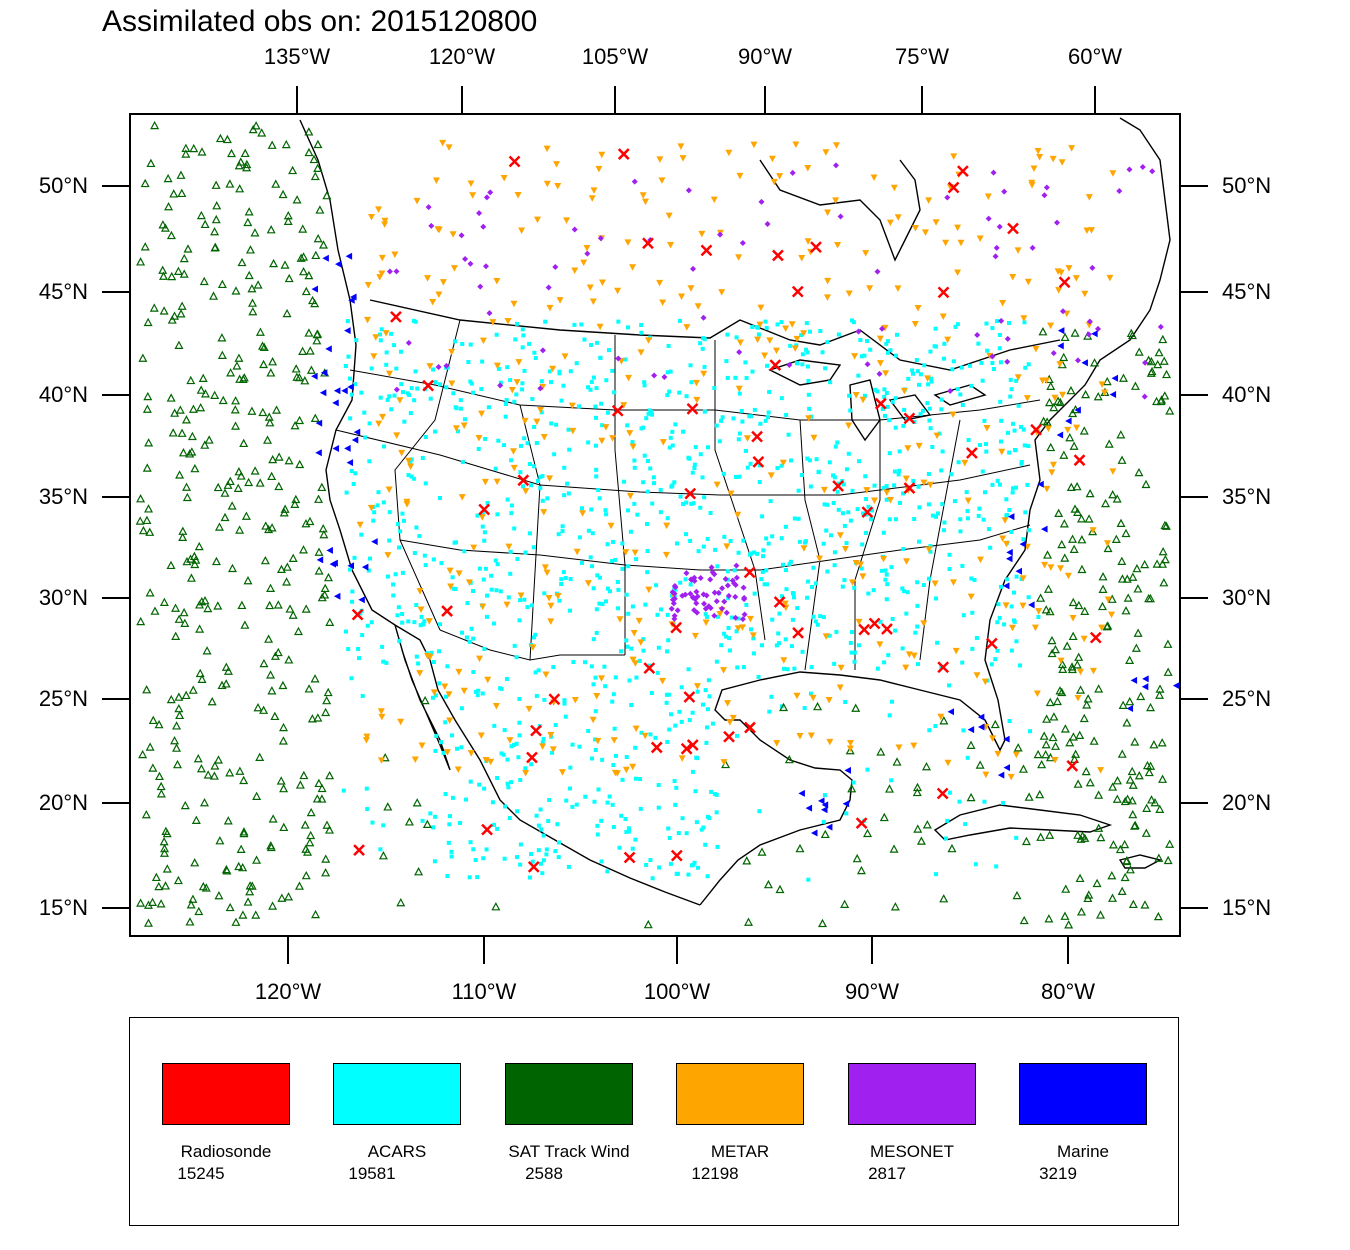 The image size is (1350, 1250). I want to click on legend-count: 2588, so click(544, 1173).